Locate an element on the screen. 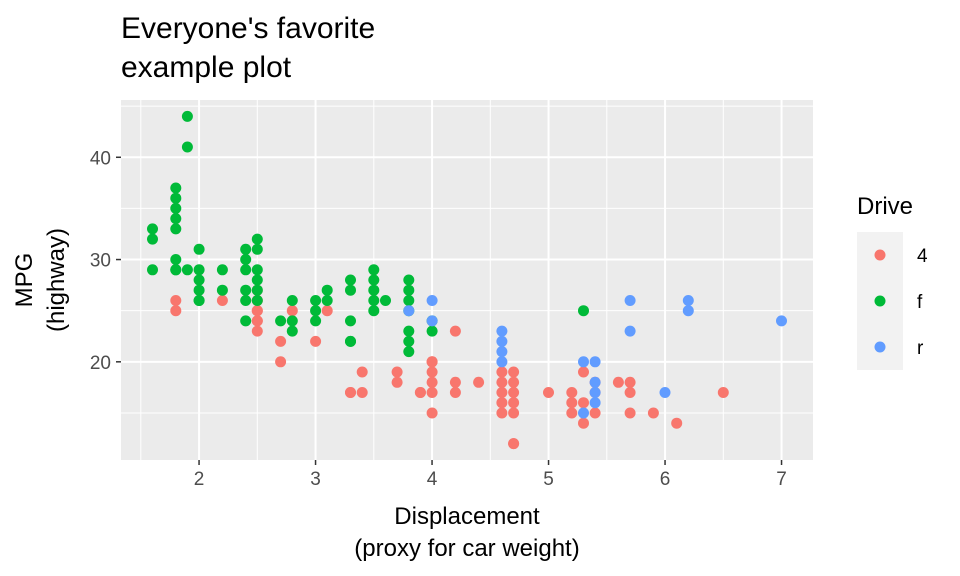  y-axis-title-line-2: (highway) is located at coordinates (56, 280).